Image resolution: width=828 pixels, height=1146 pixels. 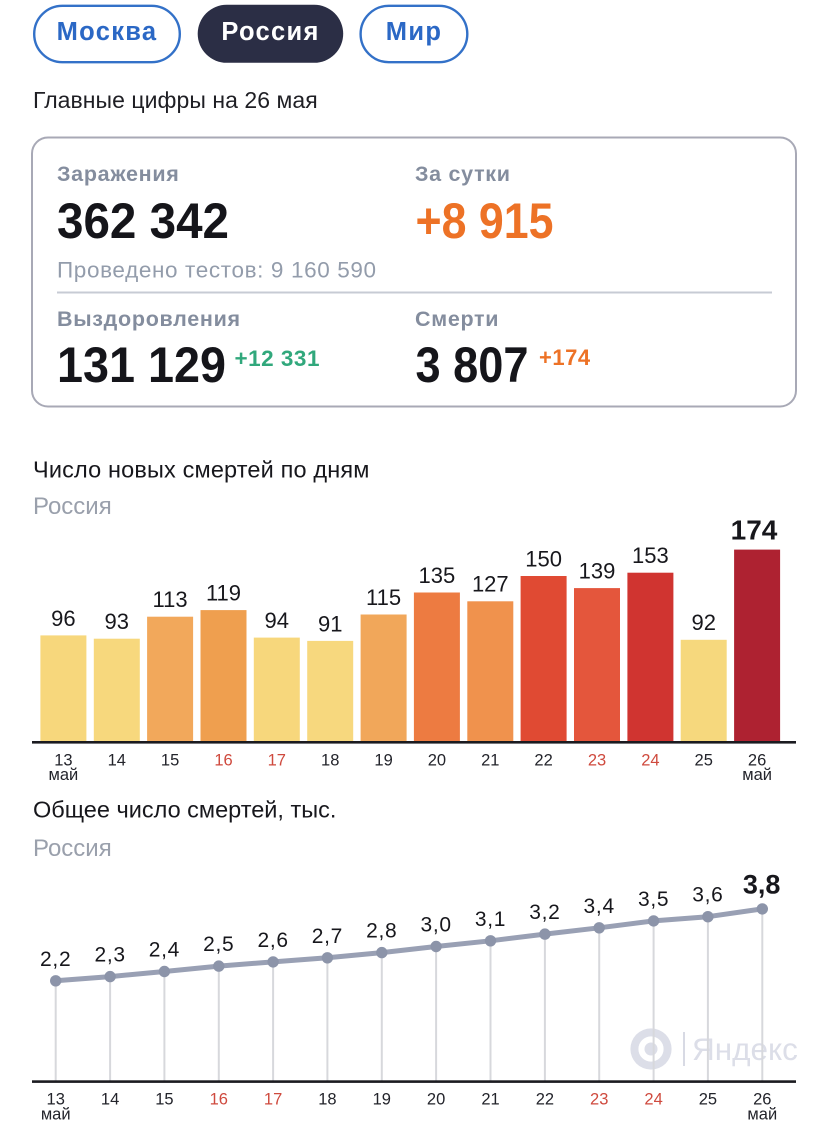 What do you see at coordinates (109, 955) in the screenshot?
I see `svg-text: 2,3` at bounding box center [109, 955].